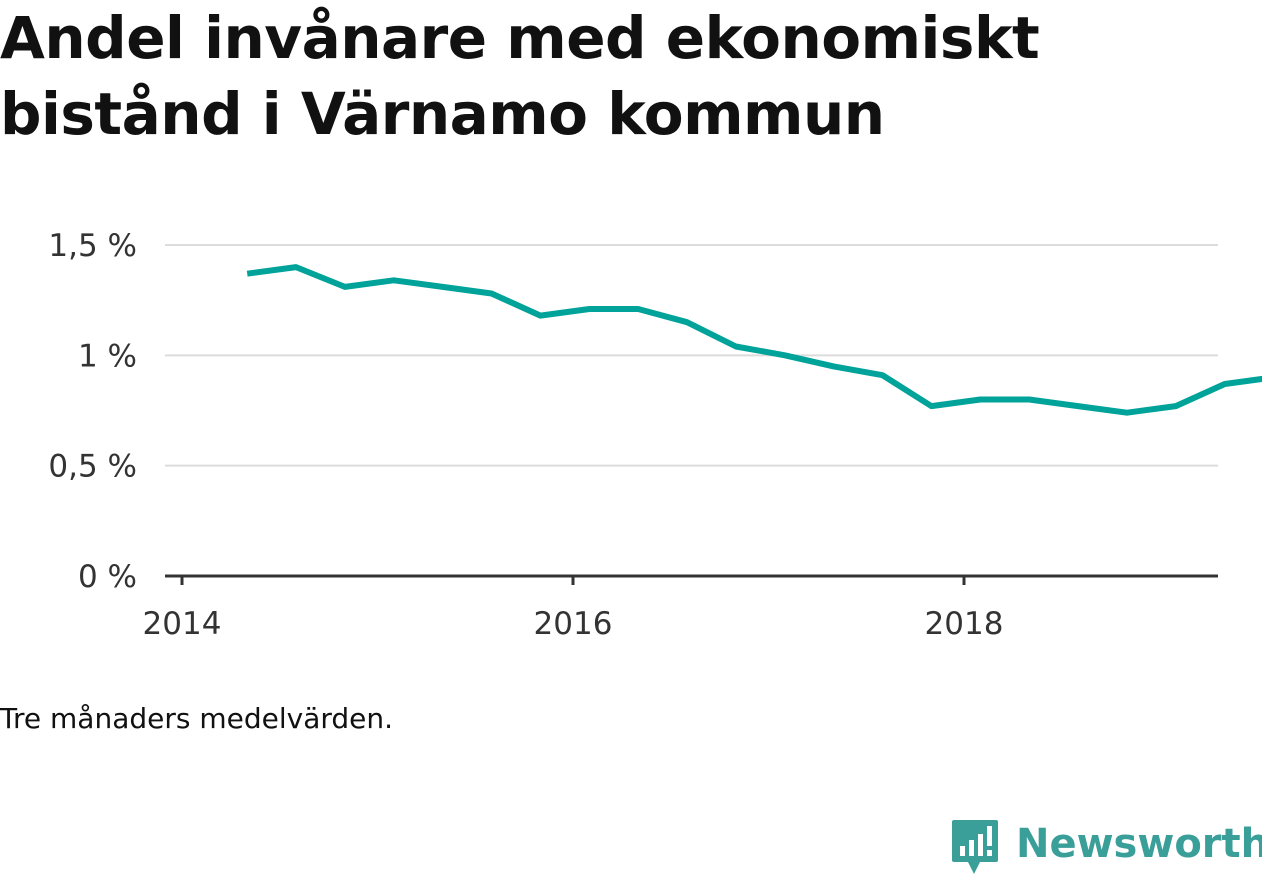 This screenshot has height=882, width=1262. Describe the element at coordinates (107, 577) in the screenshot. I see `y-tick-label: 0 %` at that location.